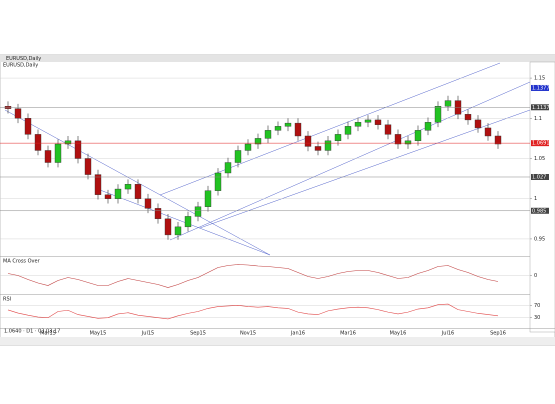 This screenshot has height=404, width=555. What do you see at coordinates (297, 334) in the screenshot?
I see `x-tick-label: Jan16` at bounding box center [297, 334].